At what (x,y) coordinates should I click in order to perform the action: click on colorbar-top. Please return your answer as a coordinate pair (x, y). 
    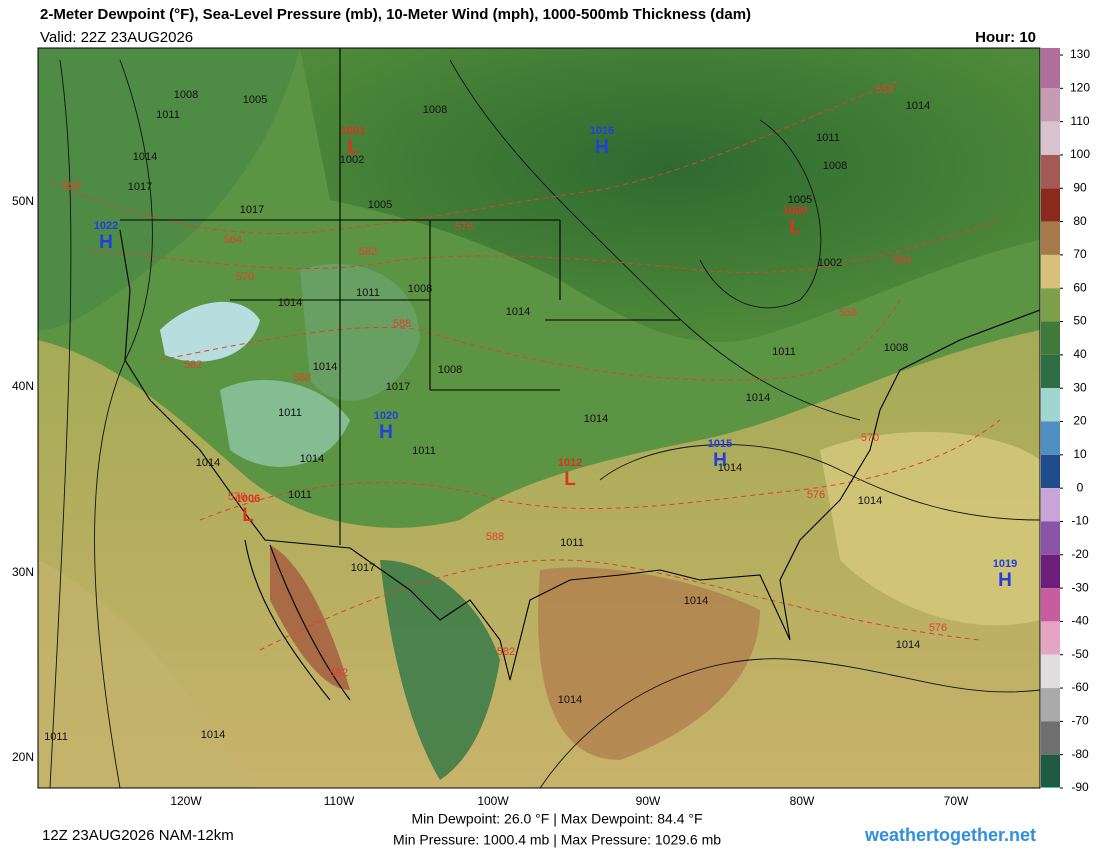
    Looking at the image, I should click on (1050, 51).